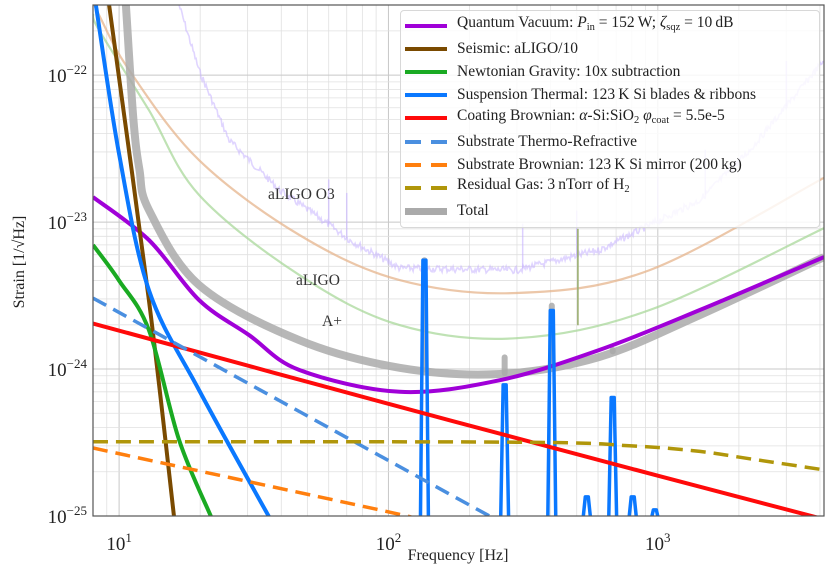  I want to click on label-aligo: aLIGO, so click(318, 280).